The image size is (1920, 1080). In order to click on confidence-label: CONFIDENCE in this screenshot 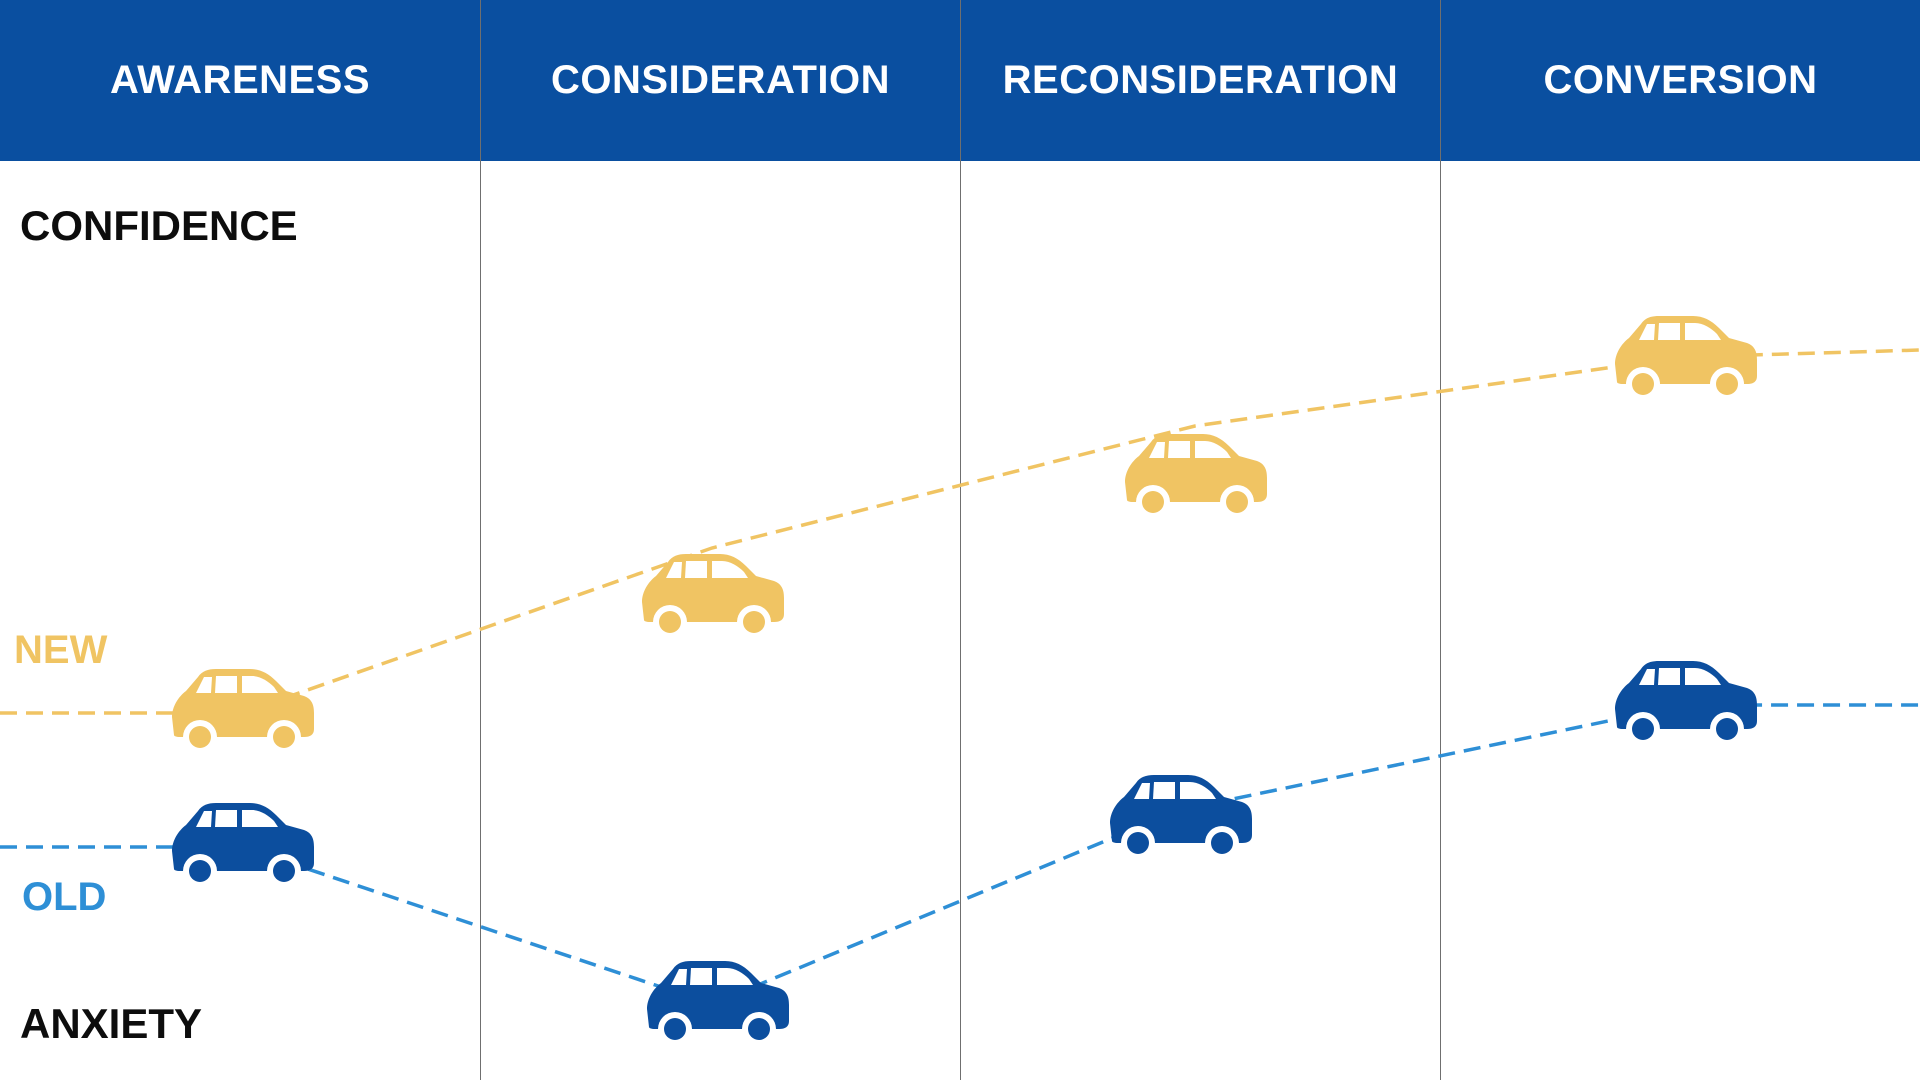, I will do `click(159, 225)`.